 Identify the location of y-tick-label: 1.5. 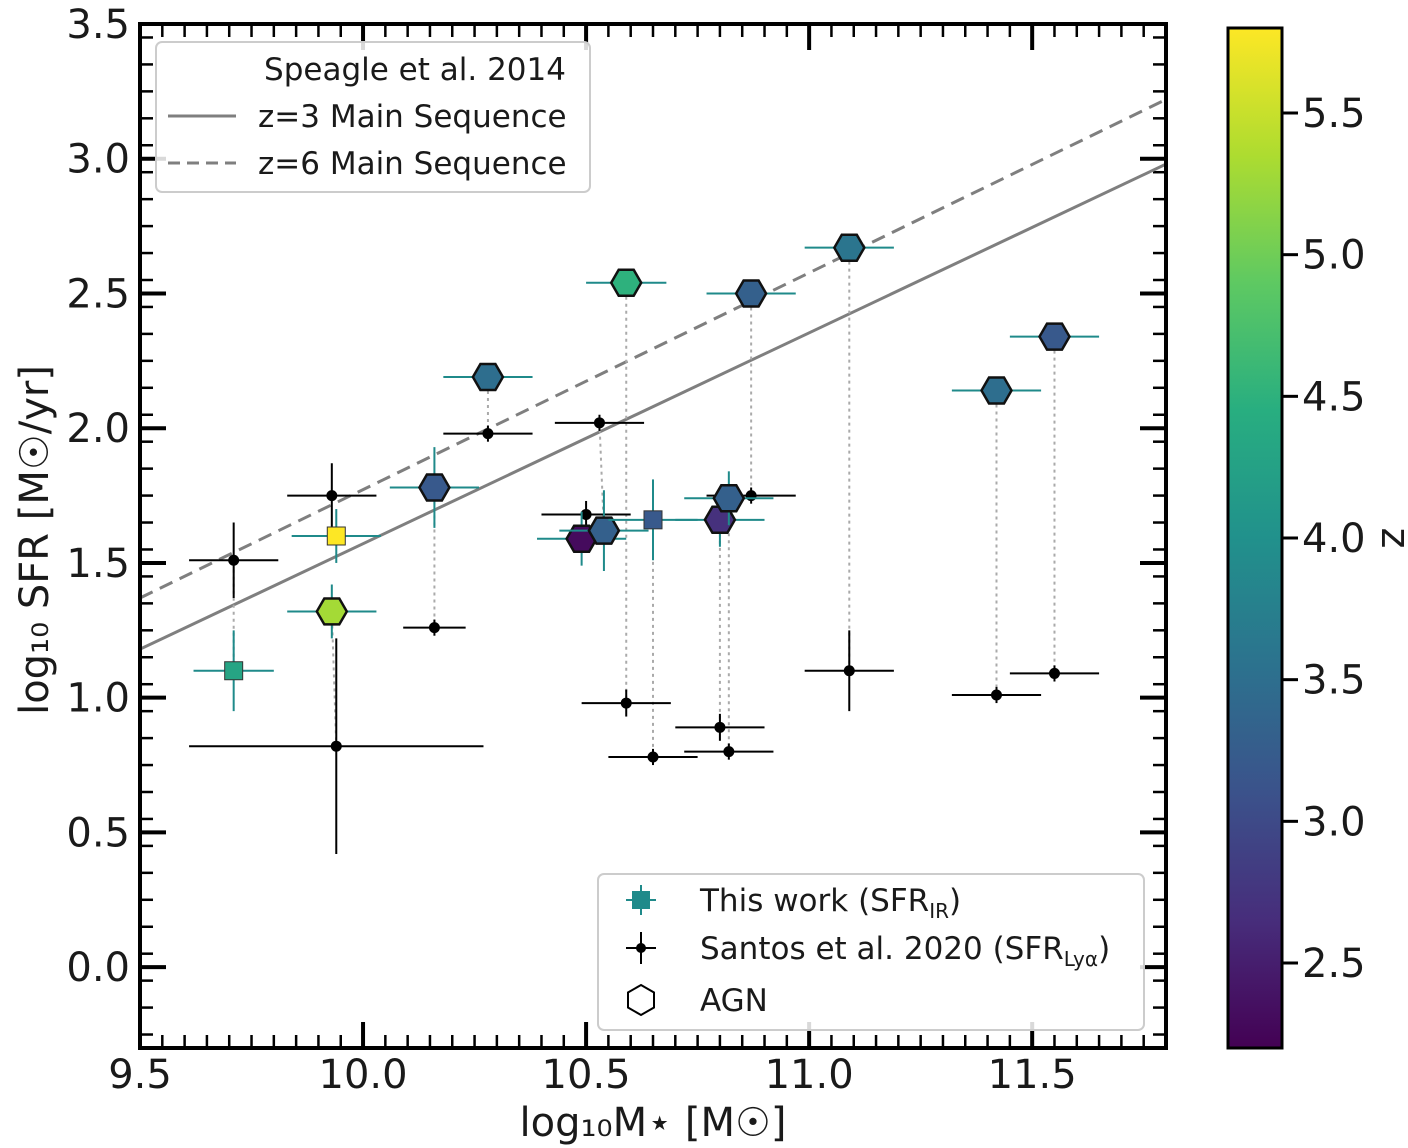
(98, 564).